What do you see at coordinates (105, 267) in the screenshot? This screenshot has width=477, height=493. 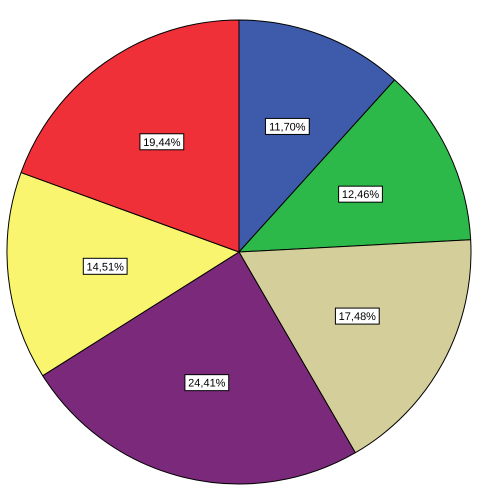 I see `data-label: 14,51%` at bounding box center [105, 267].